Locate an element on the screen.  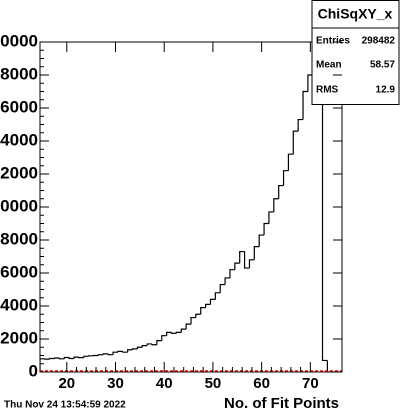
y-tick-label: 6000 is located at coordinates (19, 271).